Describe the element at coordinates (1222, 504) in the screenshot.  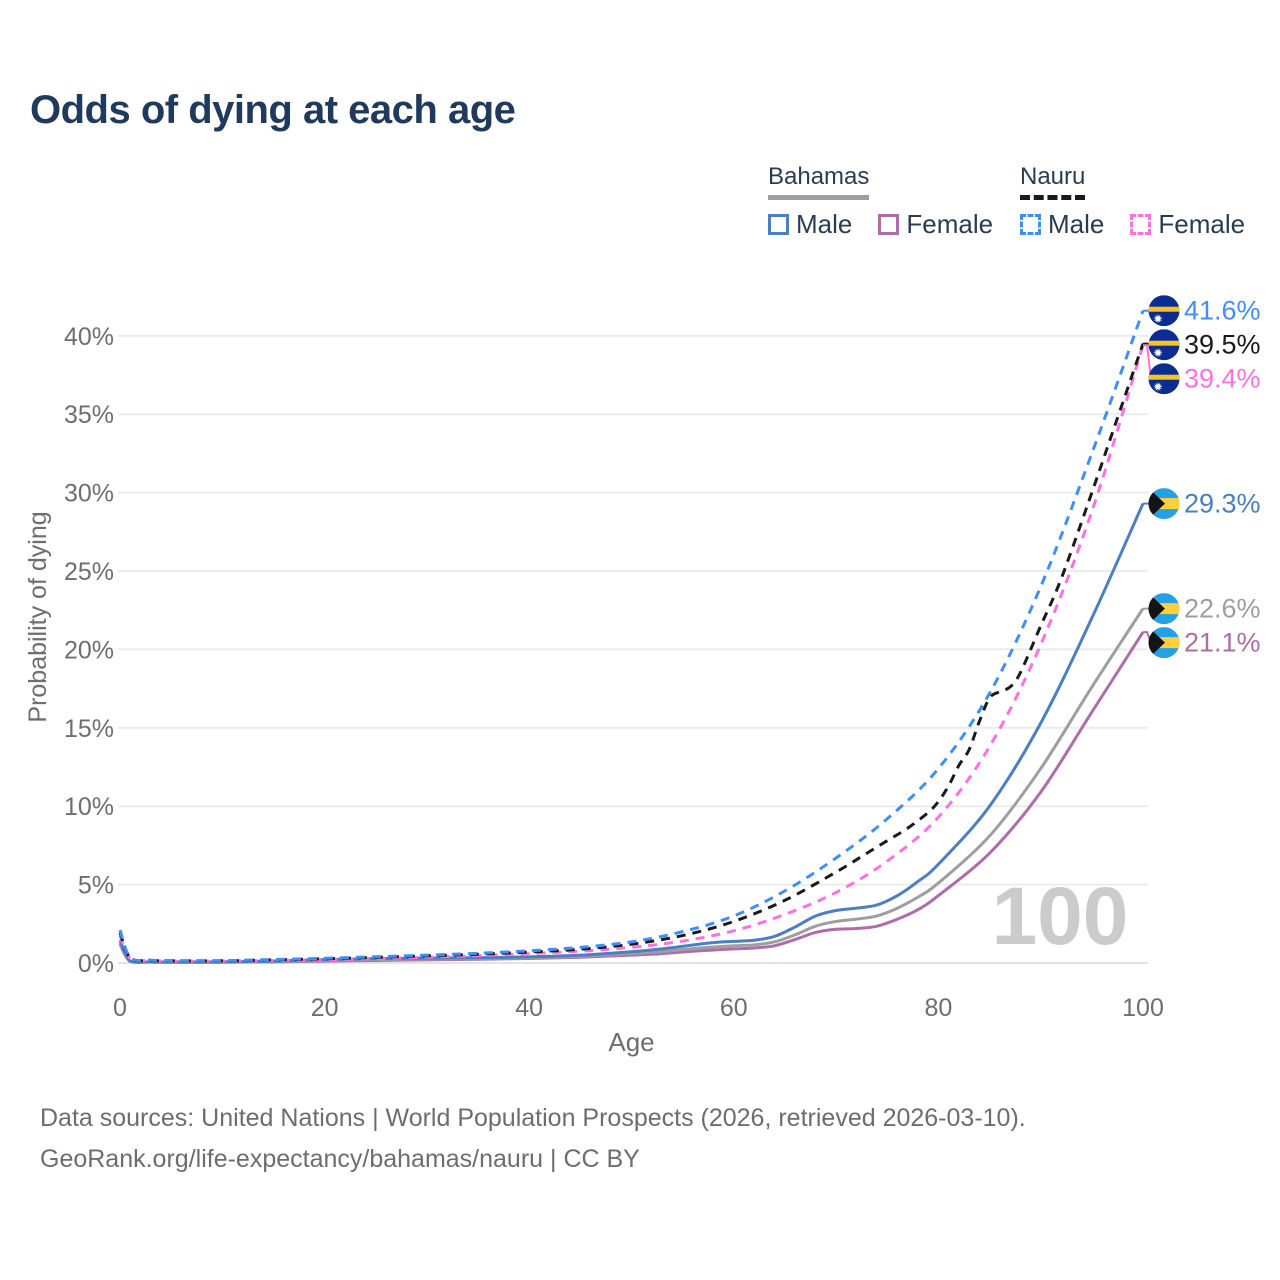
I see `end-label-bahamas-male: 29.3%` at that location.